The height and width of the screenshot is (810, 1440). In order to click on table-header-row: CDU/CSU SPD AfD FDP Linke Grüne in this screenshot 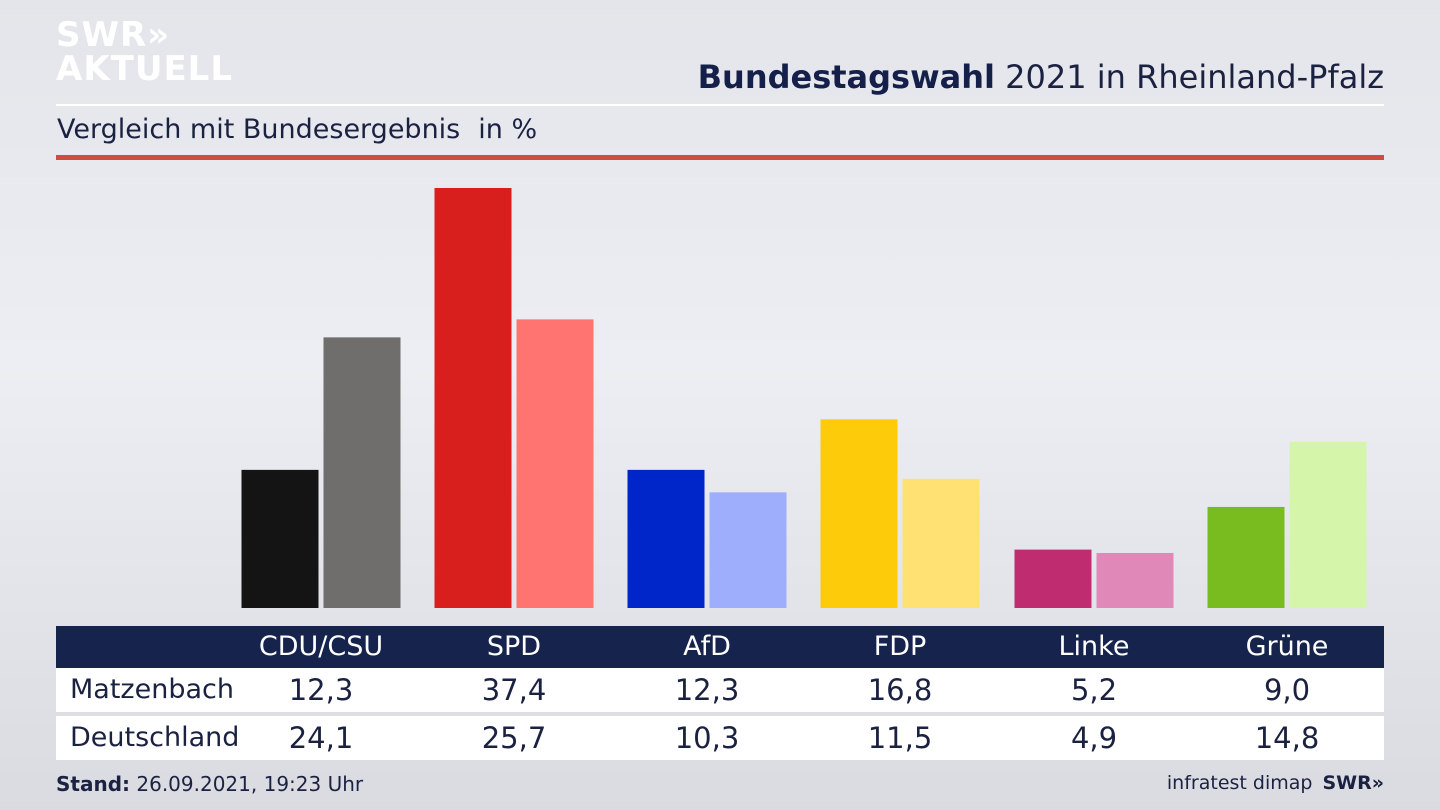, I will do `click(720, 647)`.